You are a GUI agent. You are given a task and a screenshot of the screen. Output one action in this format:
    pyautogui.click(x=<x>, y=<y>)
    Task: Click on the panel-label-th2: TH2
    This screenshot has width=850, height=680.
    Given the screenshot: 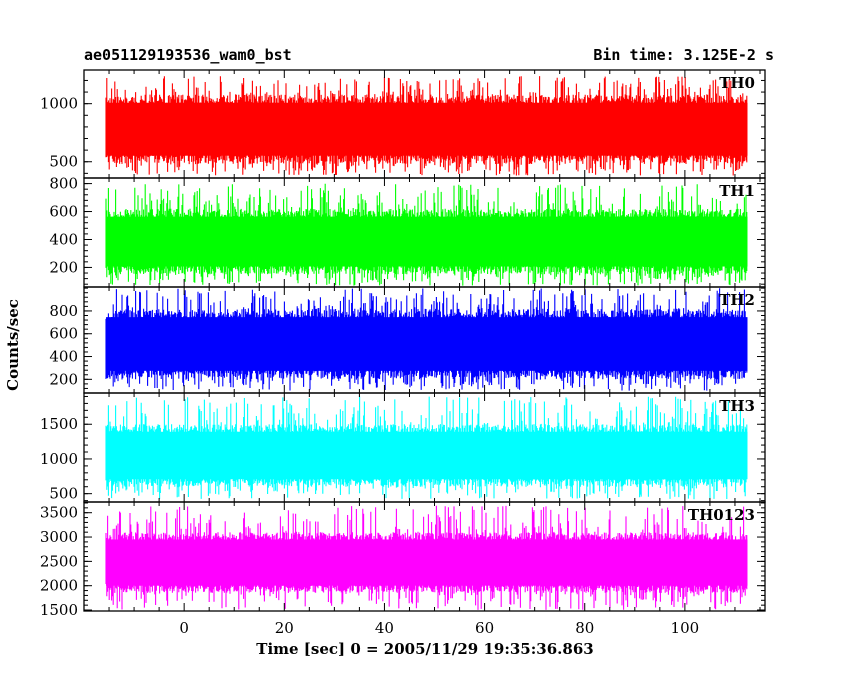 What is the action you would take?
    pyautogui.click(x=737, y=300)
    